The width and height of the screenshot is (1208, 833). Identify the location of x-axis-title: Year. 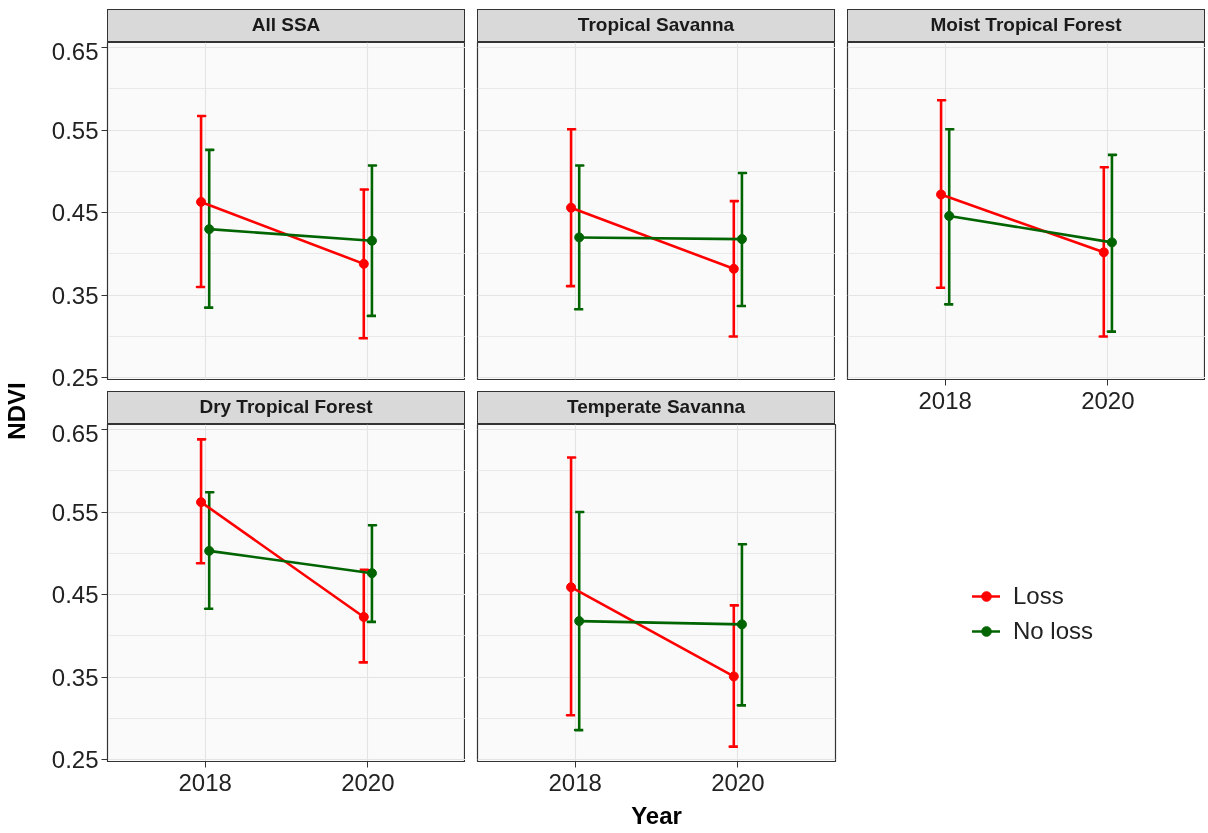
(656, 815).